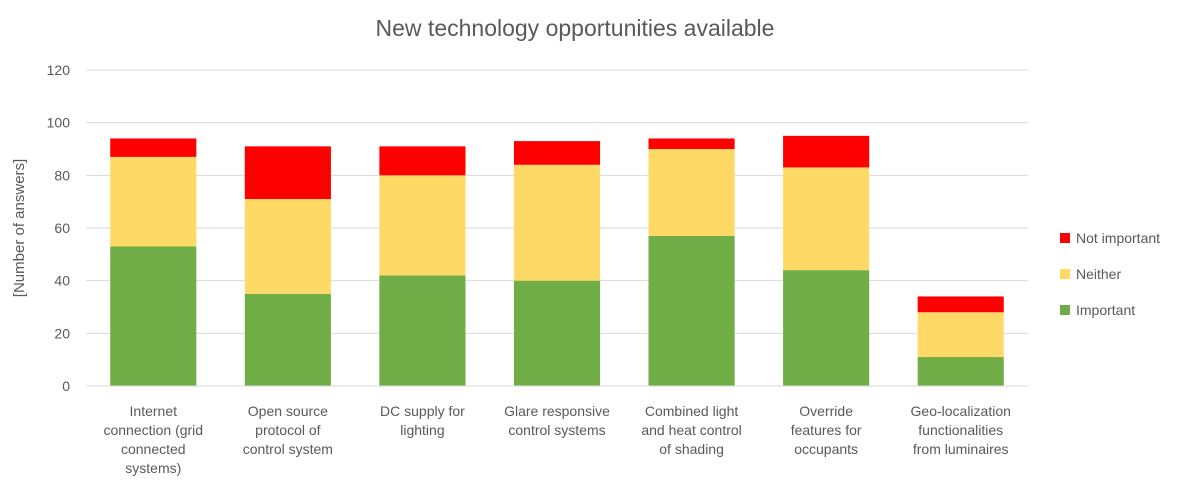 Image resolution: width=1195 pixels, height=492 pixels. I want to click on y-tick-label: 20, so click(62, 333).